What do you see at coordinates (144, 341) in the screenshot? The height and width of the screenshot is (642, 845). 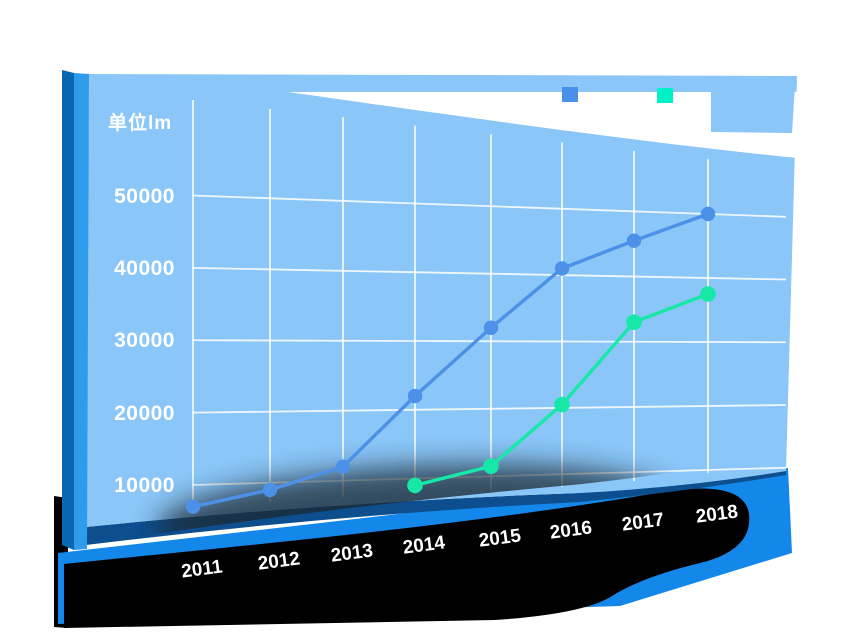 I see `y-tick-label-30000: 30000` at bounding box center [144, 341].